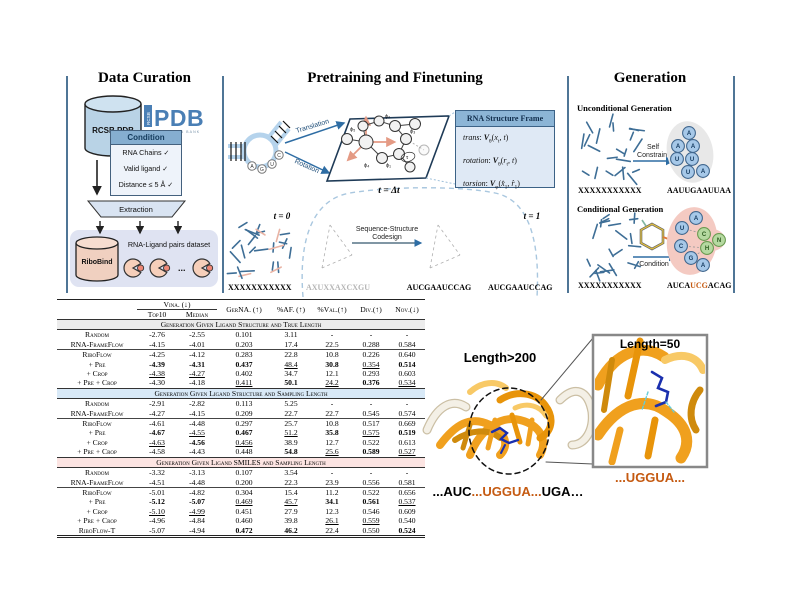 This screenshot has height=600, width=800. Describe the element at coordinates (332, 309) in the screenshot. I see `col-val: %Val.(↑)` at that location.